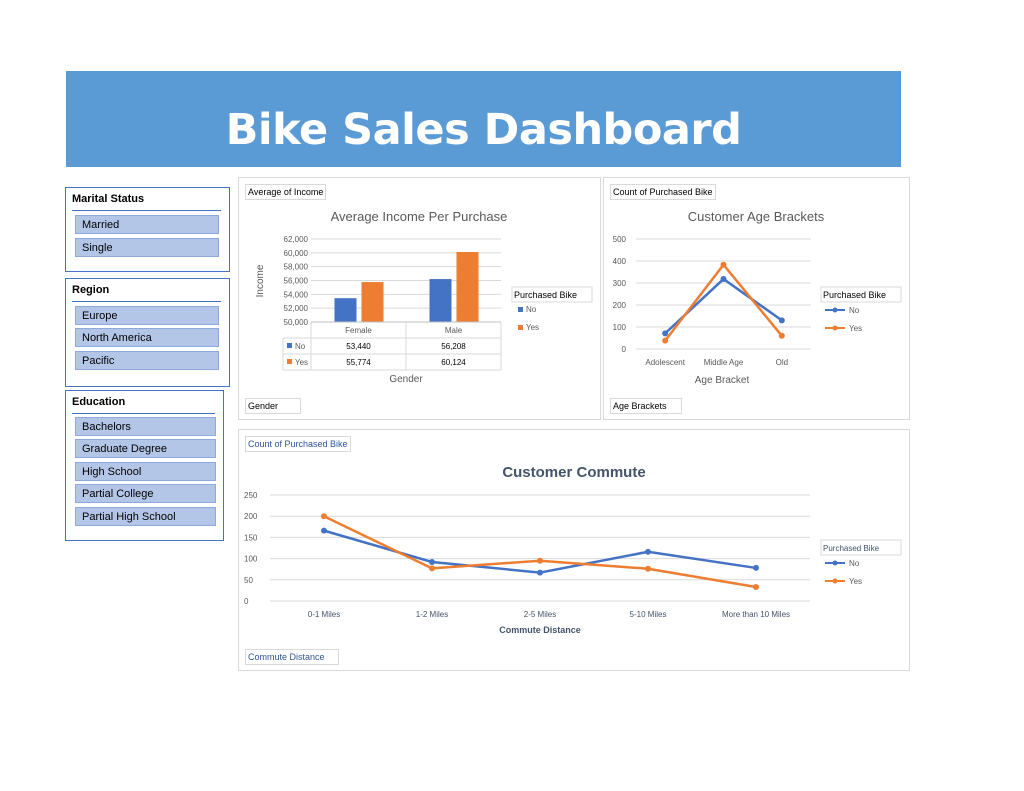 This screenshot has width=1024, height=791. Describe the element at coordinates (145, 516) in the screenshot. I see `slicer-item-partial-high-school: Partial High School` at that location.